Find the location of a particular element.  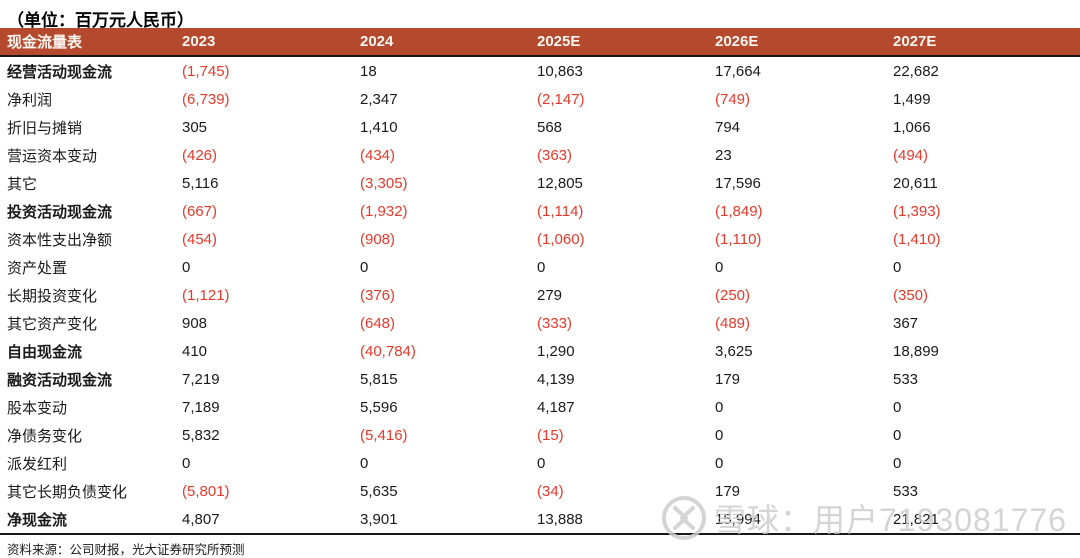

value-cell: (648) is located at coordinates (378, 323).